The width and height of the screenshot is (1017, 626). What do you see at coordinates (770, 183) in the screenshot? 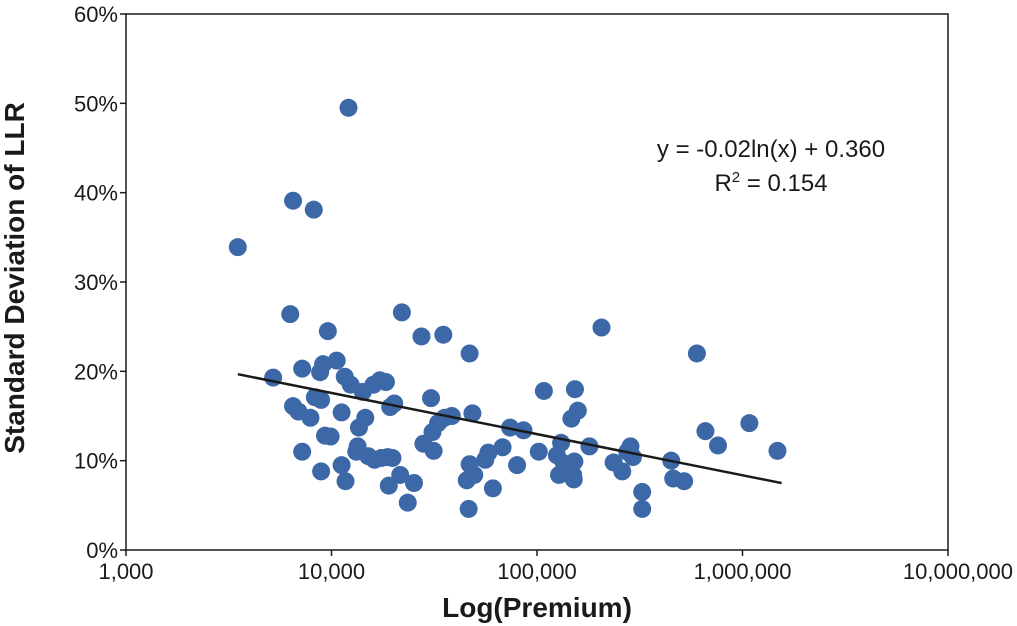
I see `r-squared-label: R2 = 0.154` at bounding box center [770, 183].